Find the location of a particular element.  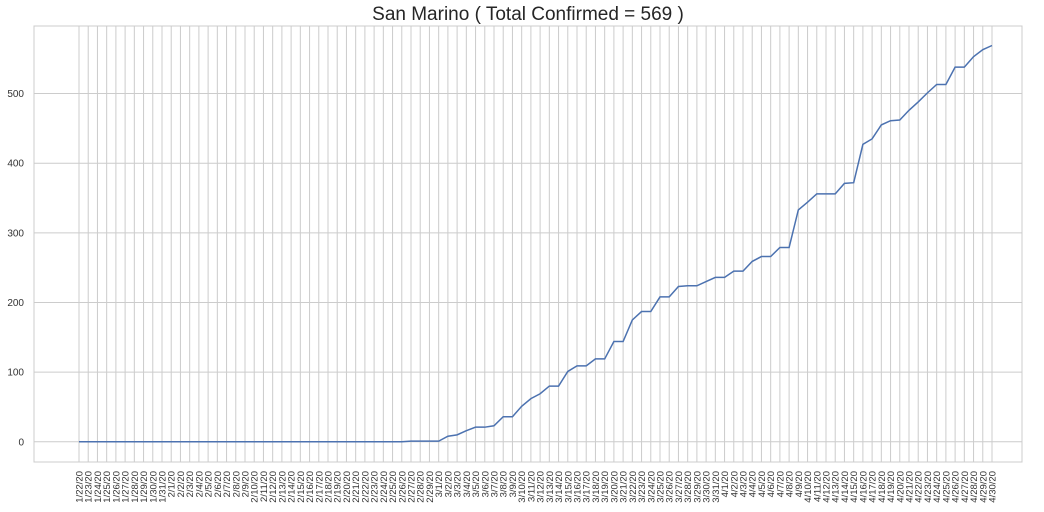

x-tick-label: 3/14/20 is located at coordinates (559, 487).